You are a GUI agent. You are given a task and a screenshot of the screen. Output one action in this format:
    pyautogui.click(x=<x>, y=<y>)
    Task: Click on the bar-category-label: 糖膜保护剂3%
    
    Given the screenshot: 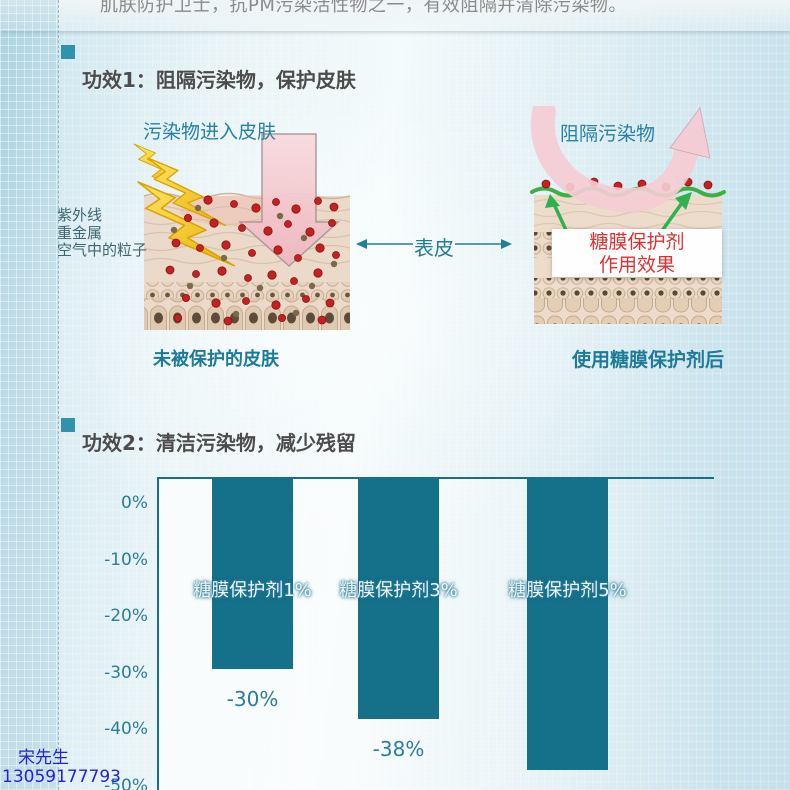 What is the action you would take?
    pyautogui.click(x=398, y=590)
    